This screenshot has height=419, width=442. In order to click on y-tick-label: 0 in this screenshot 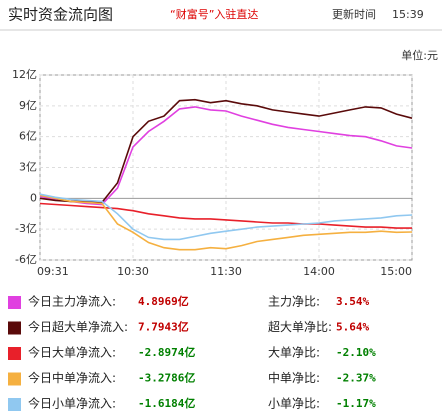, I will do `click(33, 197)`.